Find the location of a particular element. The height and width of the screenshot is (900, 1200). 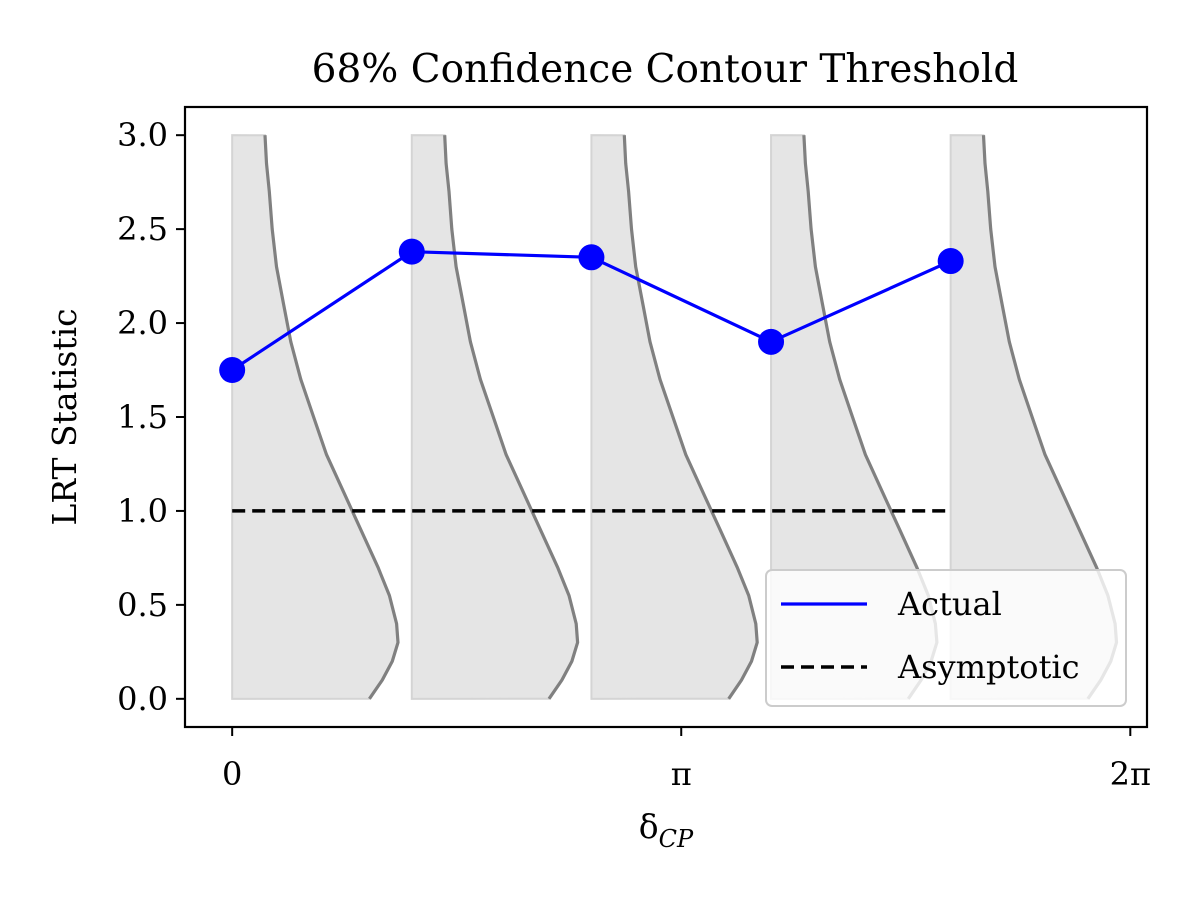

y-tick-label: 0.0 is located at coordinates (142, 699).